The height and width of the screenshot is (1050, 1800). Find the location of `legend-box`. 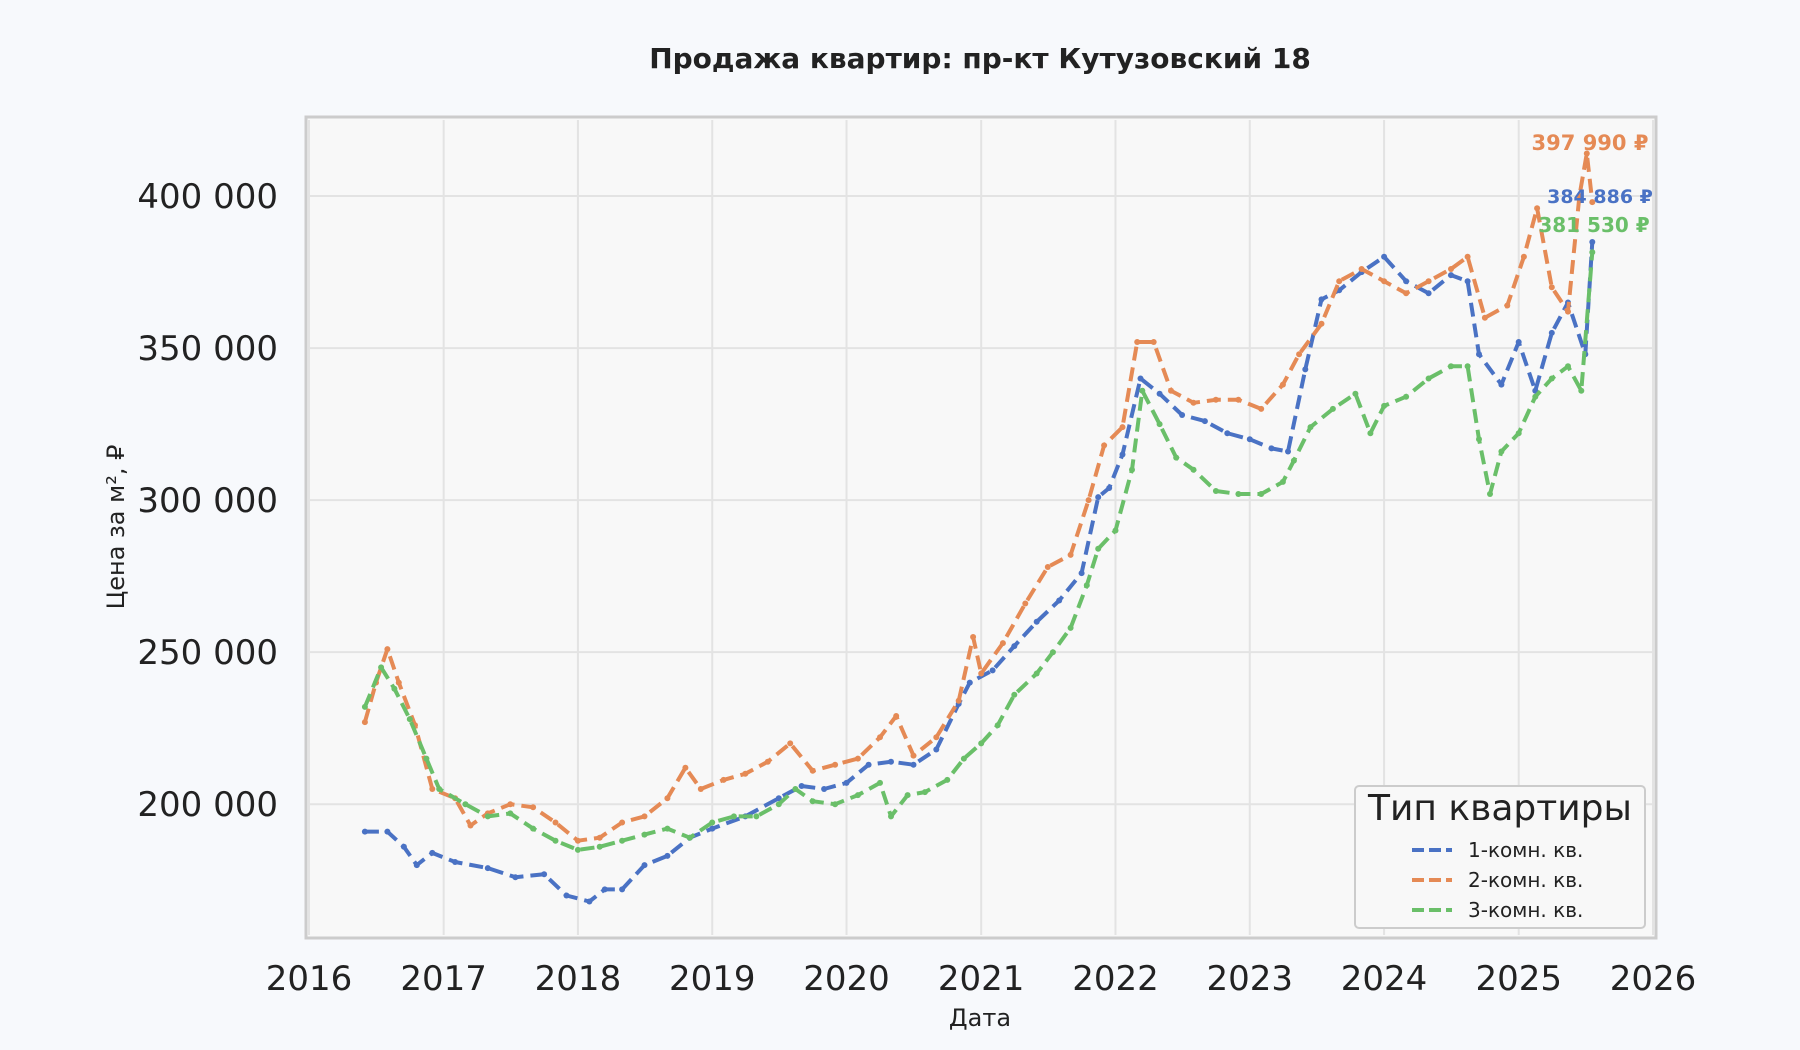

legend-box is located at coordinates (1500, 857).